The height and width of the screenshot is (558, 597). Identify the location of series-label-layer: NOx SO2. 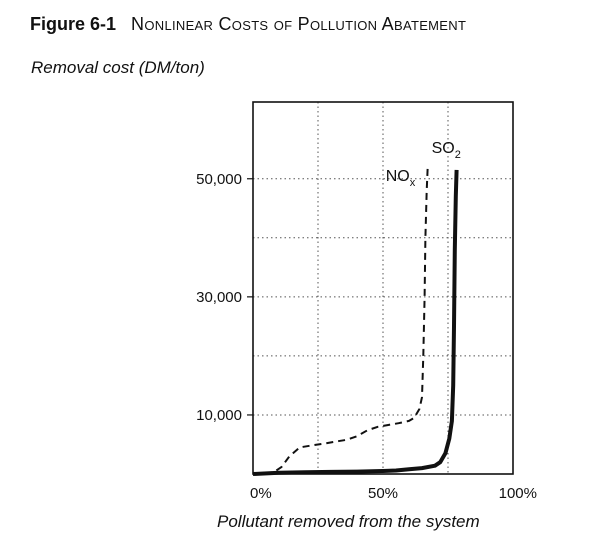
(423, 164).